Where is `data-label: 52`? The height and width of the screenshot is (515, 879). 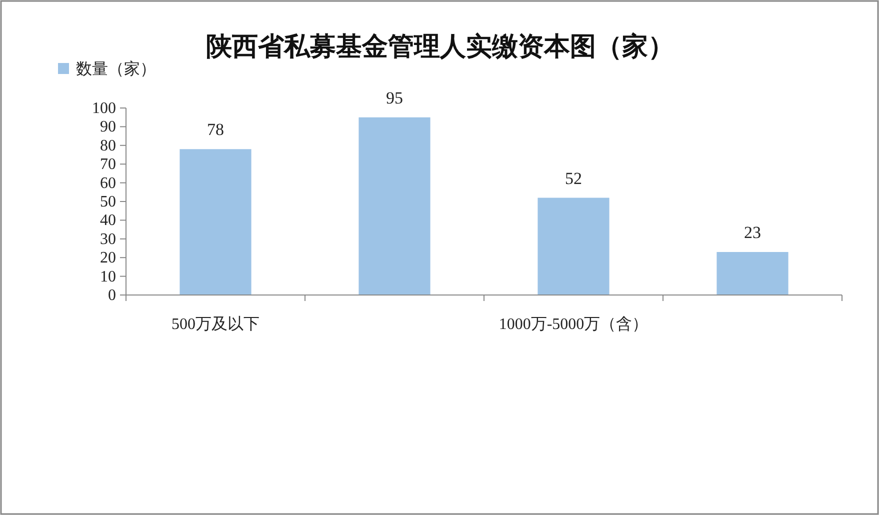
data-label: 52 is located at coordinates (573, 178).